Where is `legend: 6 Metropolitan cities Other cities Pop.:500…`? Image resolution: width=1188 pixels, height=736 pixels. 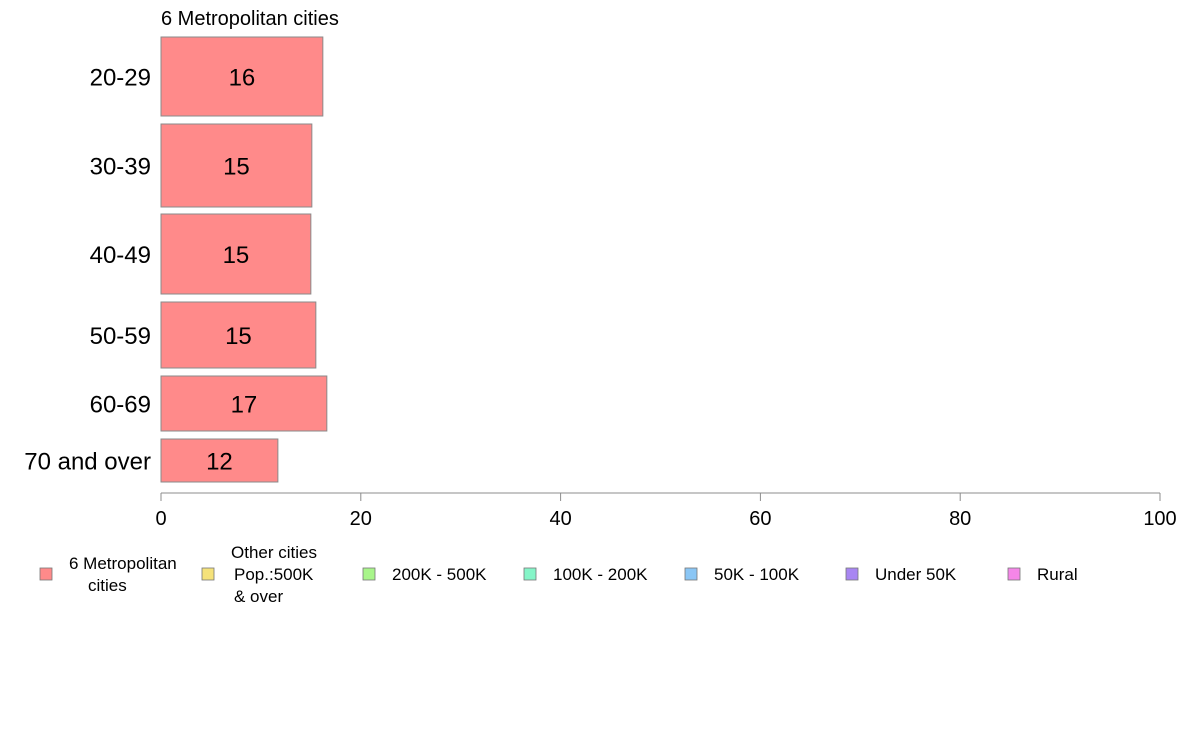 legend: 6 Metropolitan cities Other cities Pop.:500… is located at coordinates (558, 574).